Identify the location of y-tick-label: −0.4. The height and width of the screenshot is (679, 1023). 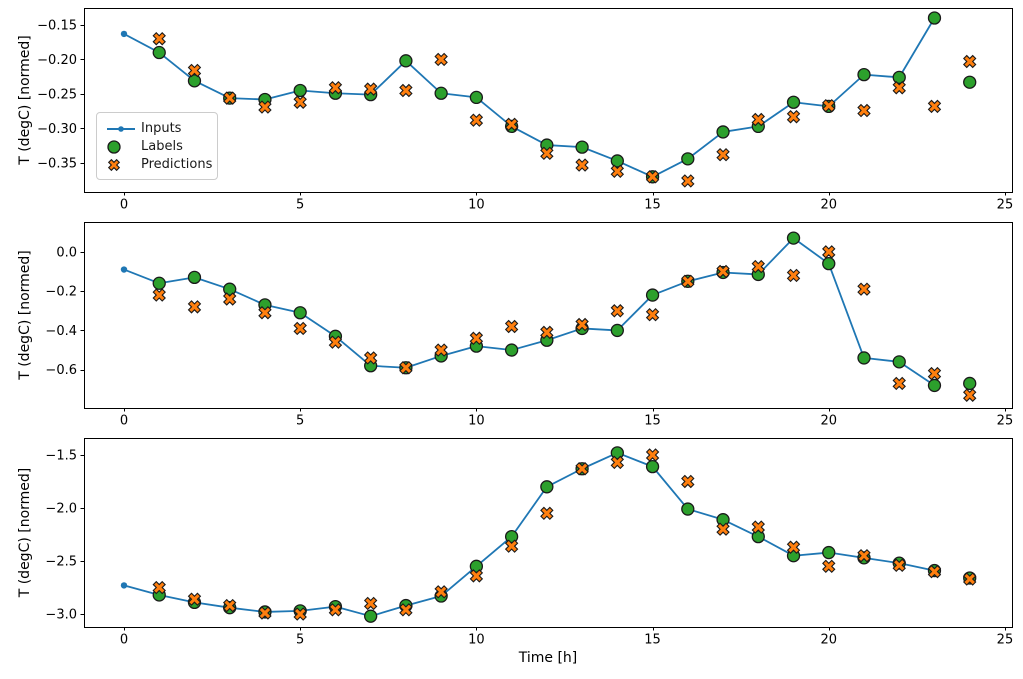
(61, 331).